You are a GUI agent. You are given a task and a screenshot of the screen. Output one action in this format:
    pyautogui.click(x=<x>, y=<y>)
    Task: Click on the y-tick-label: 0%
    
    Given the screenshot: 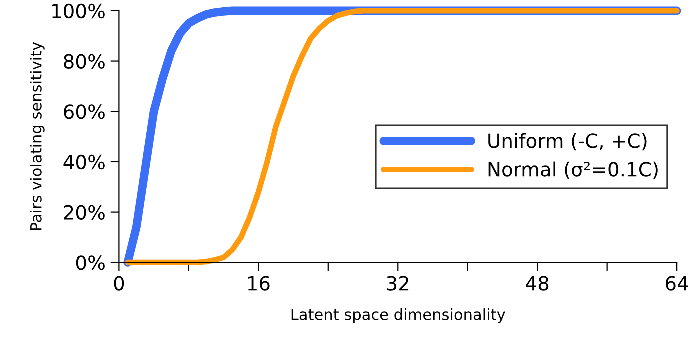 What is the action you would take?
    pyautogui.click(x=90, y=263)
    